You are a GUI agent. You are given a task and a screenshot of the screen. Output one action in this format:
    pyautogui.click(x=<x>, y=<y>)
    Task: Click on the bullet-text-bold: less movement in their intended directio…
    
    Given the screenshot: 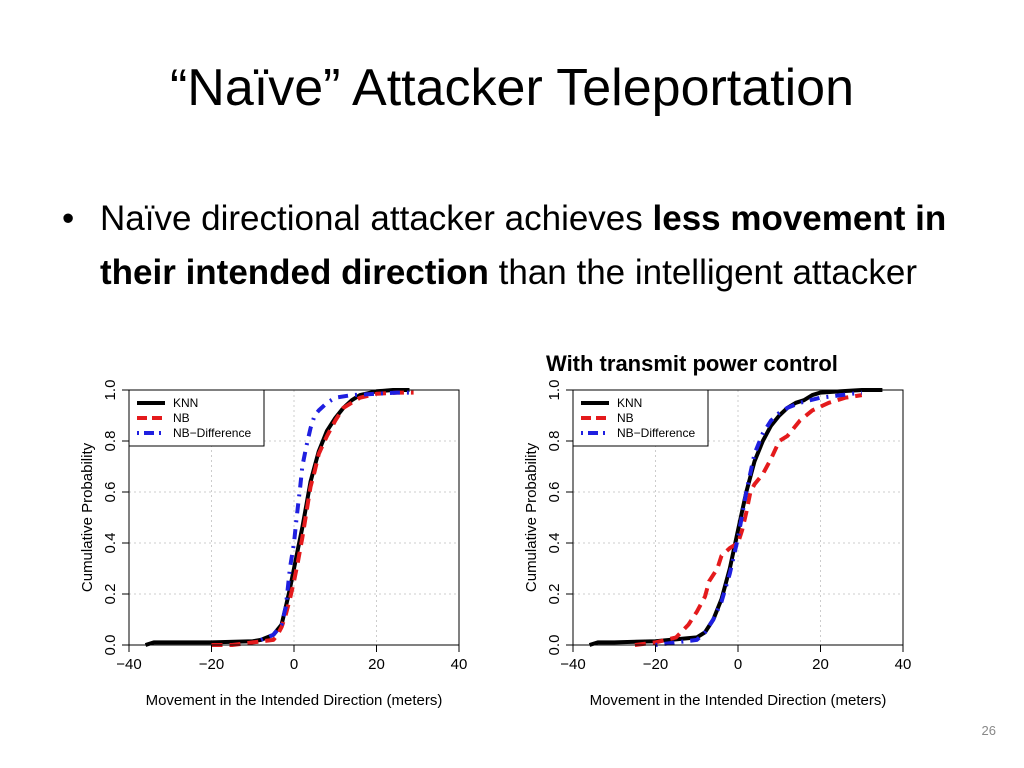 What is the action you would take?
    pyautogui.click(x=523, y=245)
    